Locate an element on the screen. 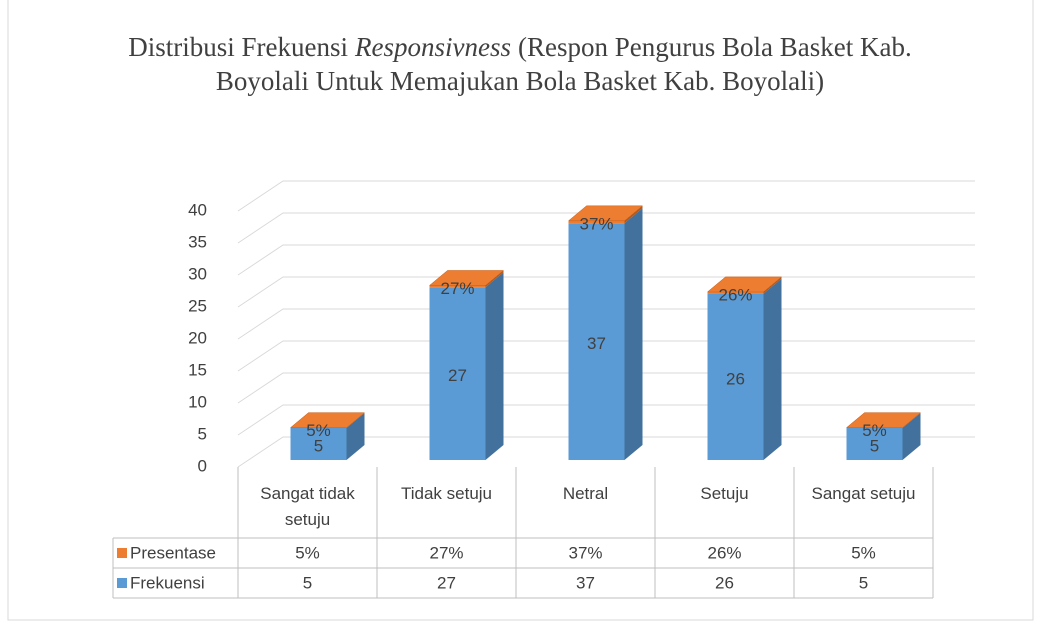 The height and width of the screenshot is (626, 1043). data-label: 37 is located at coordinates (596, 343).